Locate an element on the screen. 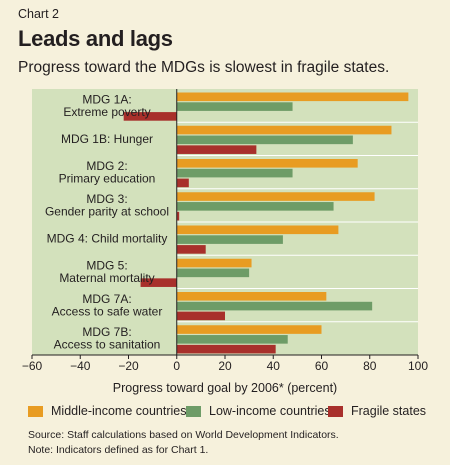  category-label: Gender parity at school is located at coordinates (107, 212).